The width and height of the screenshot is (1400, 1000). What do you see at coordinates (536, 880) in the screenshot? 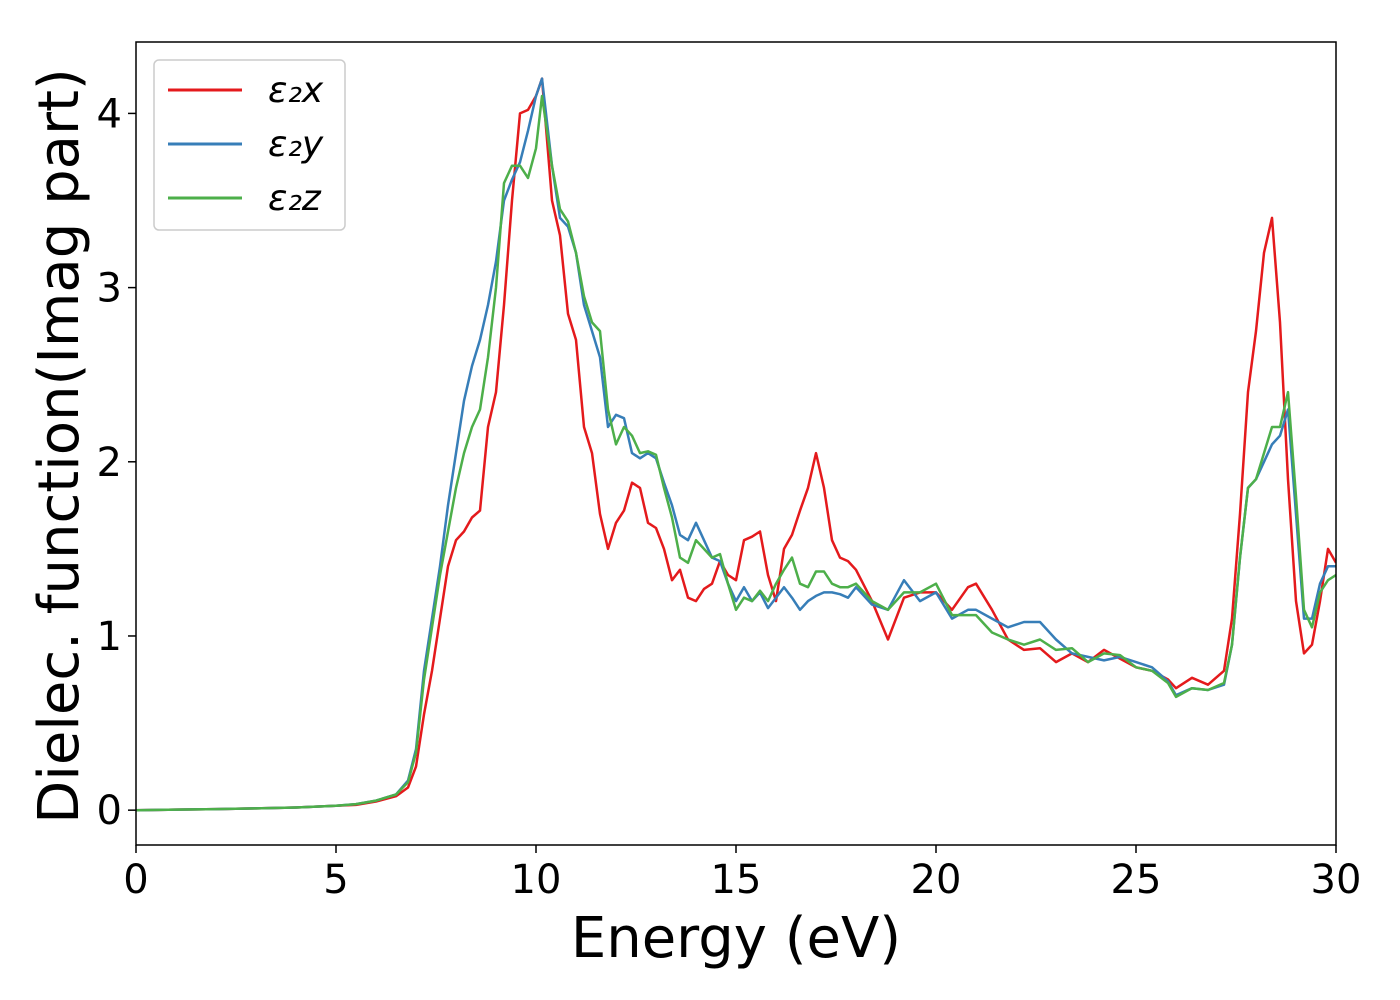
I see `x-tick-label: 10` at bounding box center [536, 880].